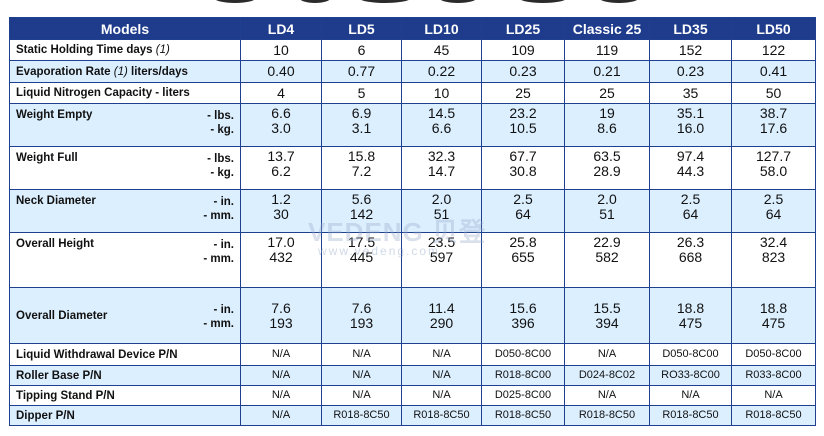 Image resolution: width=824 pixels, height=436 pixels. Describe the element at coordinates (361, 28) in the screenshot. I see `column-header: LD5` at that location.